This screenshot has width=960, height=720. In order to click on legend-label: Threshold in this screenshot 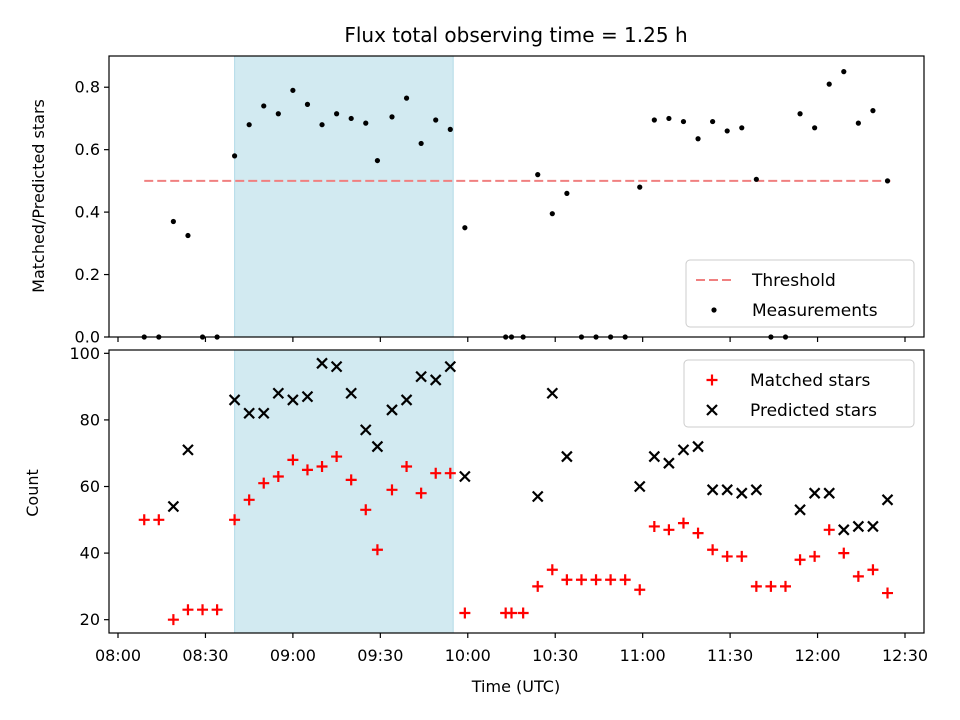, I will do `click(793, 281)`.